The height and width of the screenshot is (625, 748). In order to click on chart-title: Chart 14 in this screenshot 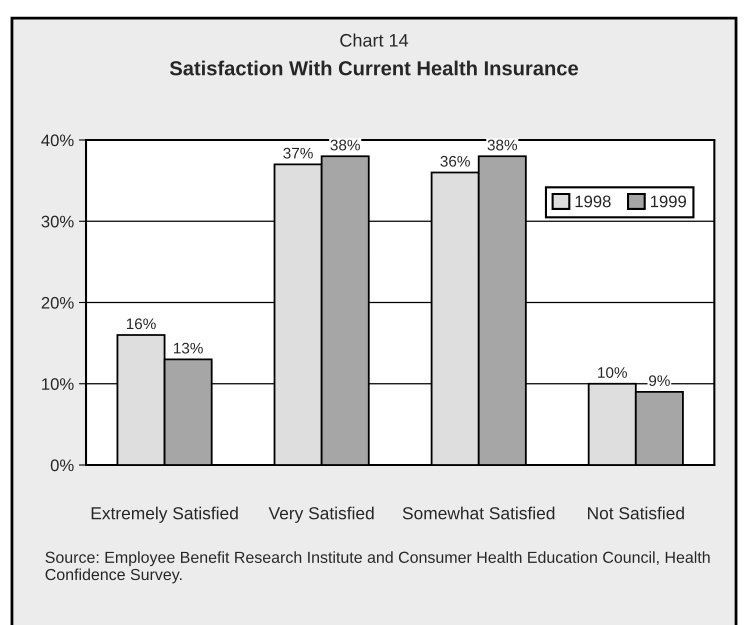, I will do `click(374, 40)`.